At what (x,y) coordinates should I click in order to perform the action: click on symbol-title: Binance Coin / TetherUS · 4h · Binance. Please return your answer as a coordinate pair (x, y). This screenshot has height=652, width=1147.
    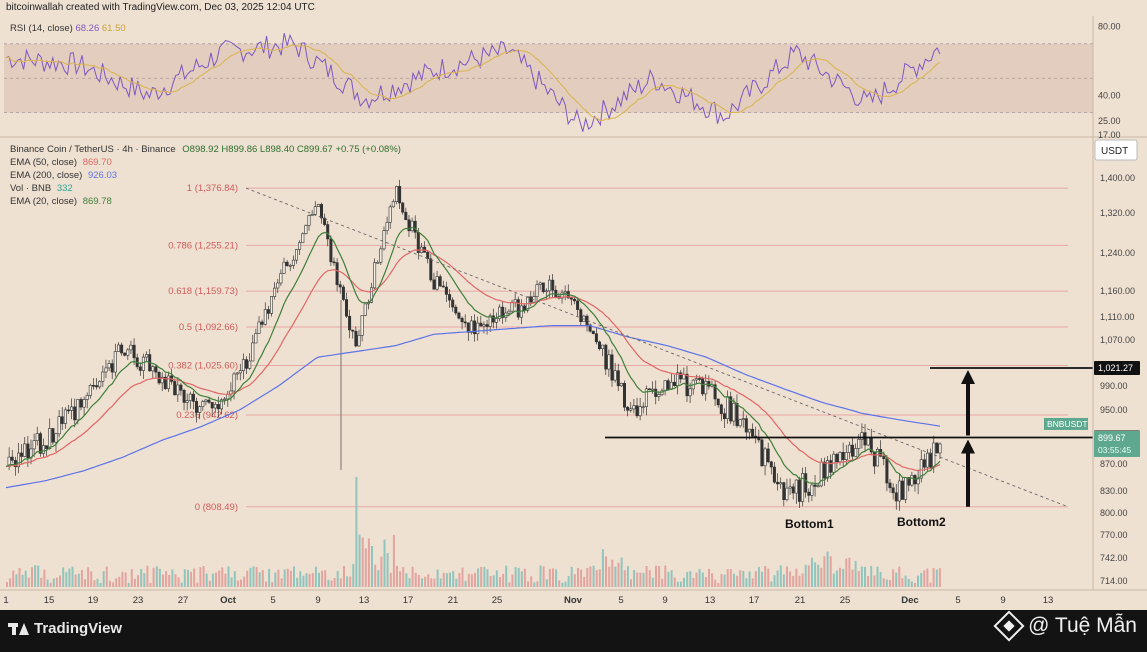
    Looking at the image, I should click on (93, 149).